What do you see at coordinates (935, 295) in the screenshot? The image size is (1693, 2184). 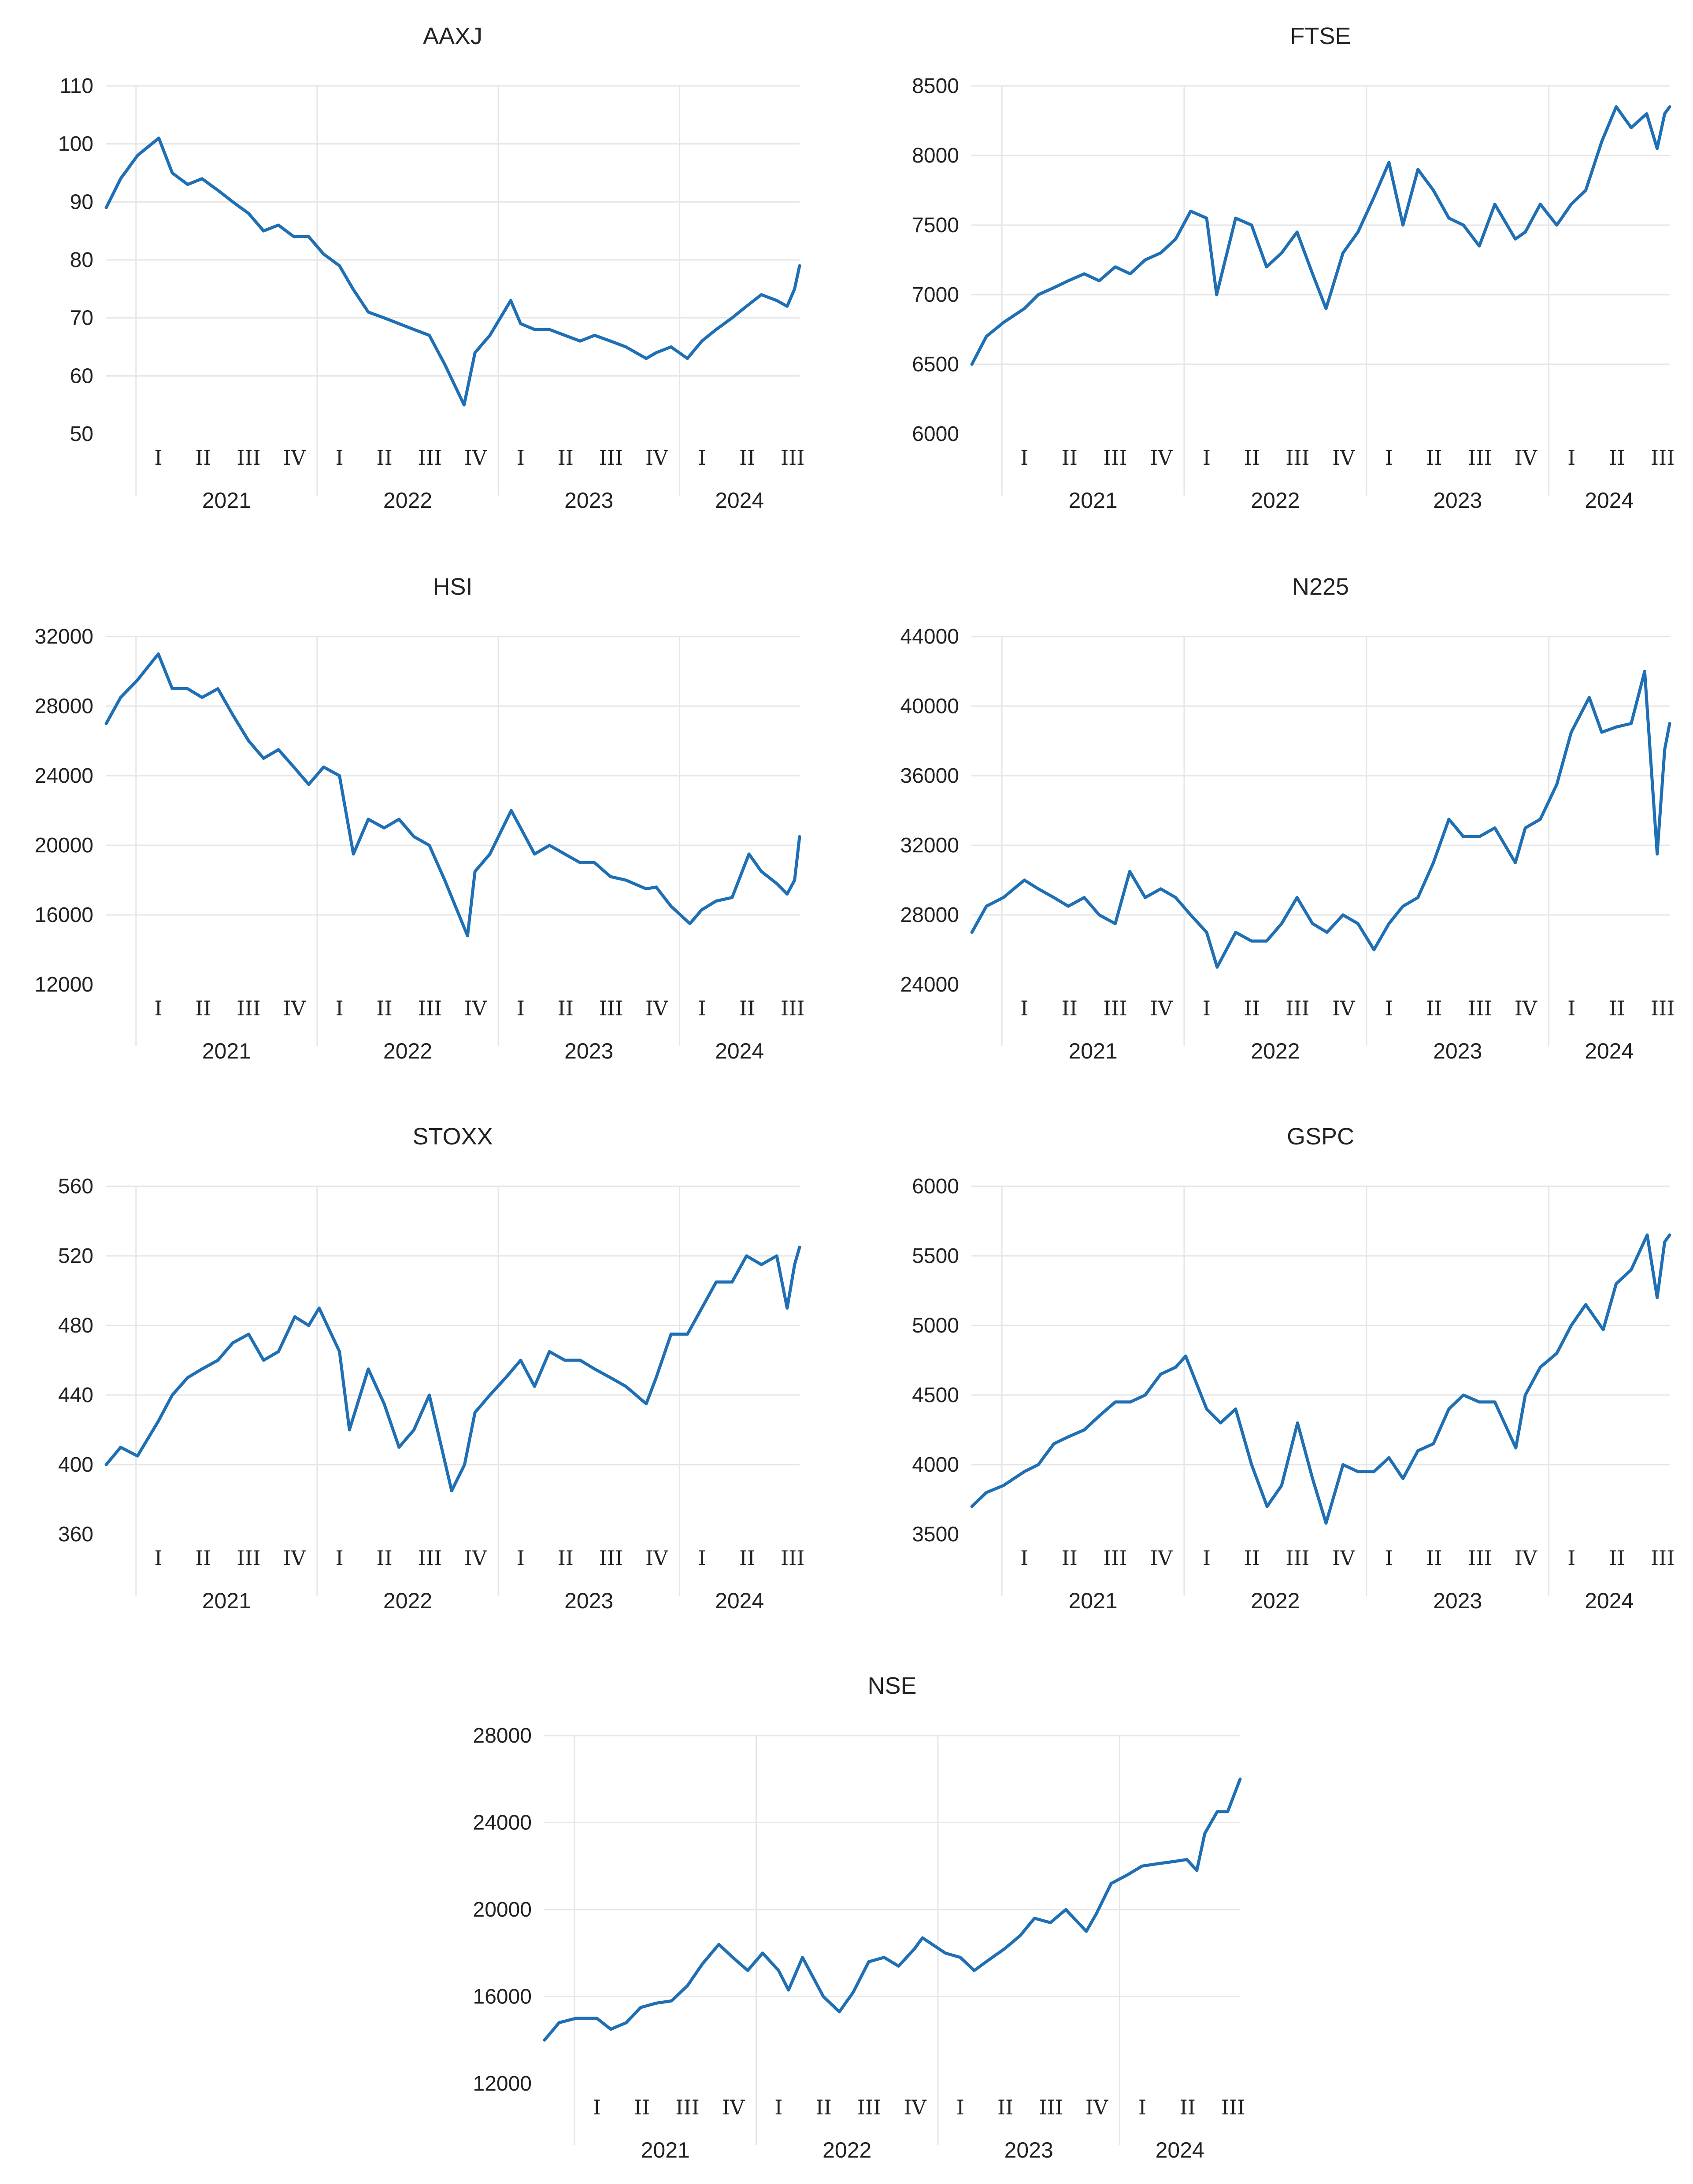 I see `y-tick-label: 7000` at bounding box center [935, 295].